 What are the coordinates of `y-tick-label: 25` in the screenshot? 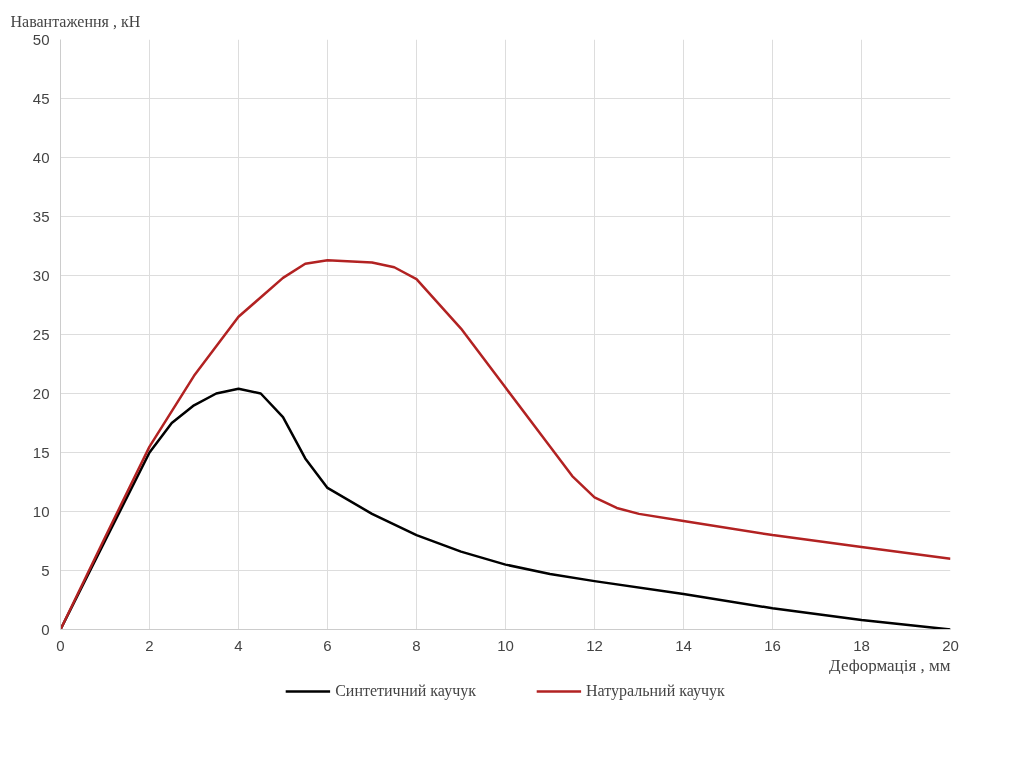 It's located at (41, 334).